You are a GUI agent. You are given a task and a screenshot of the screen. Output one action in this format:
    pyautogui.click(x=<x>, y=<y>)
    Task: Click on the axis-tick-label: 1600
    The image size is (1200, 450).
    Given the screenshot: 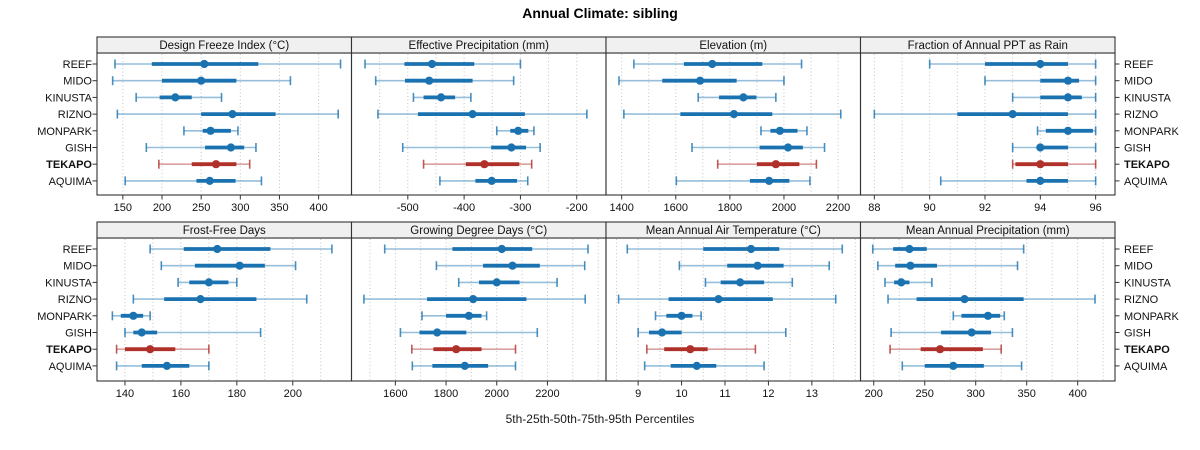 What is the action you would take?
    pyautogui.click(x=395, y=394)
    